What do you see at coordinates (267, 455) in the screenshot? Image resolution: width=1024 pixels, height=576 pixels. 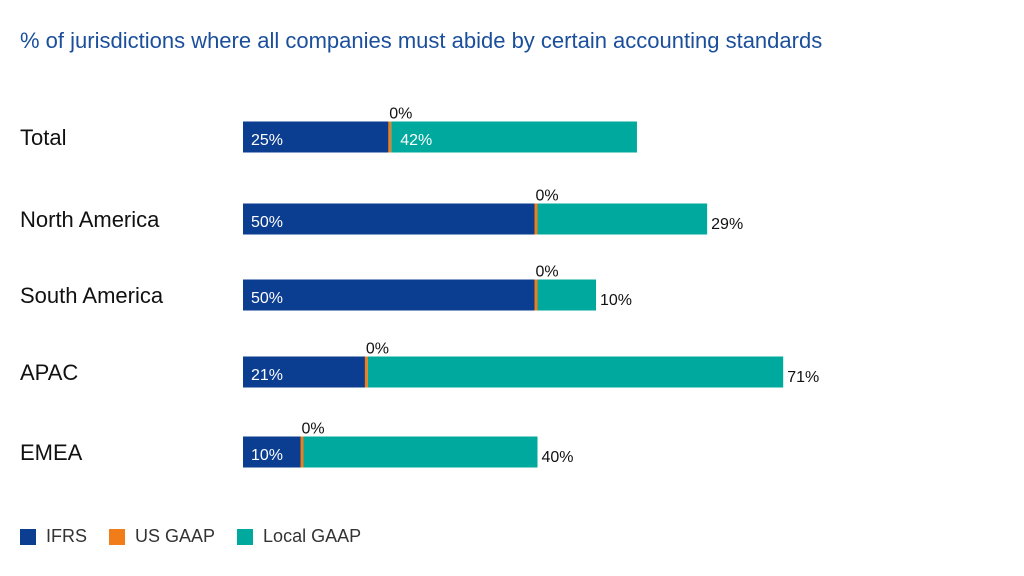 I see `data-label-ifrs: 10%` at bounding box center [267, 455].